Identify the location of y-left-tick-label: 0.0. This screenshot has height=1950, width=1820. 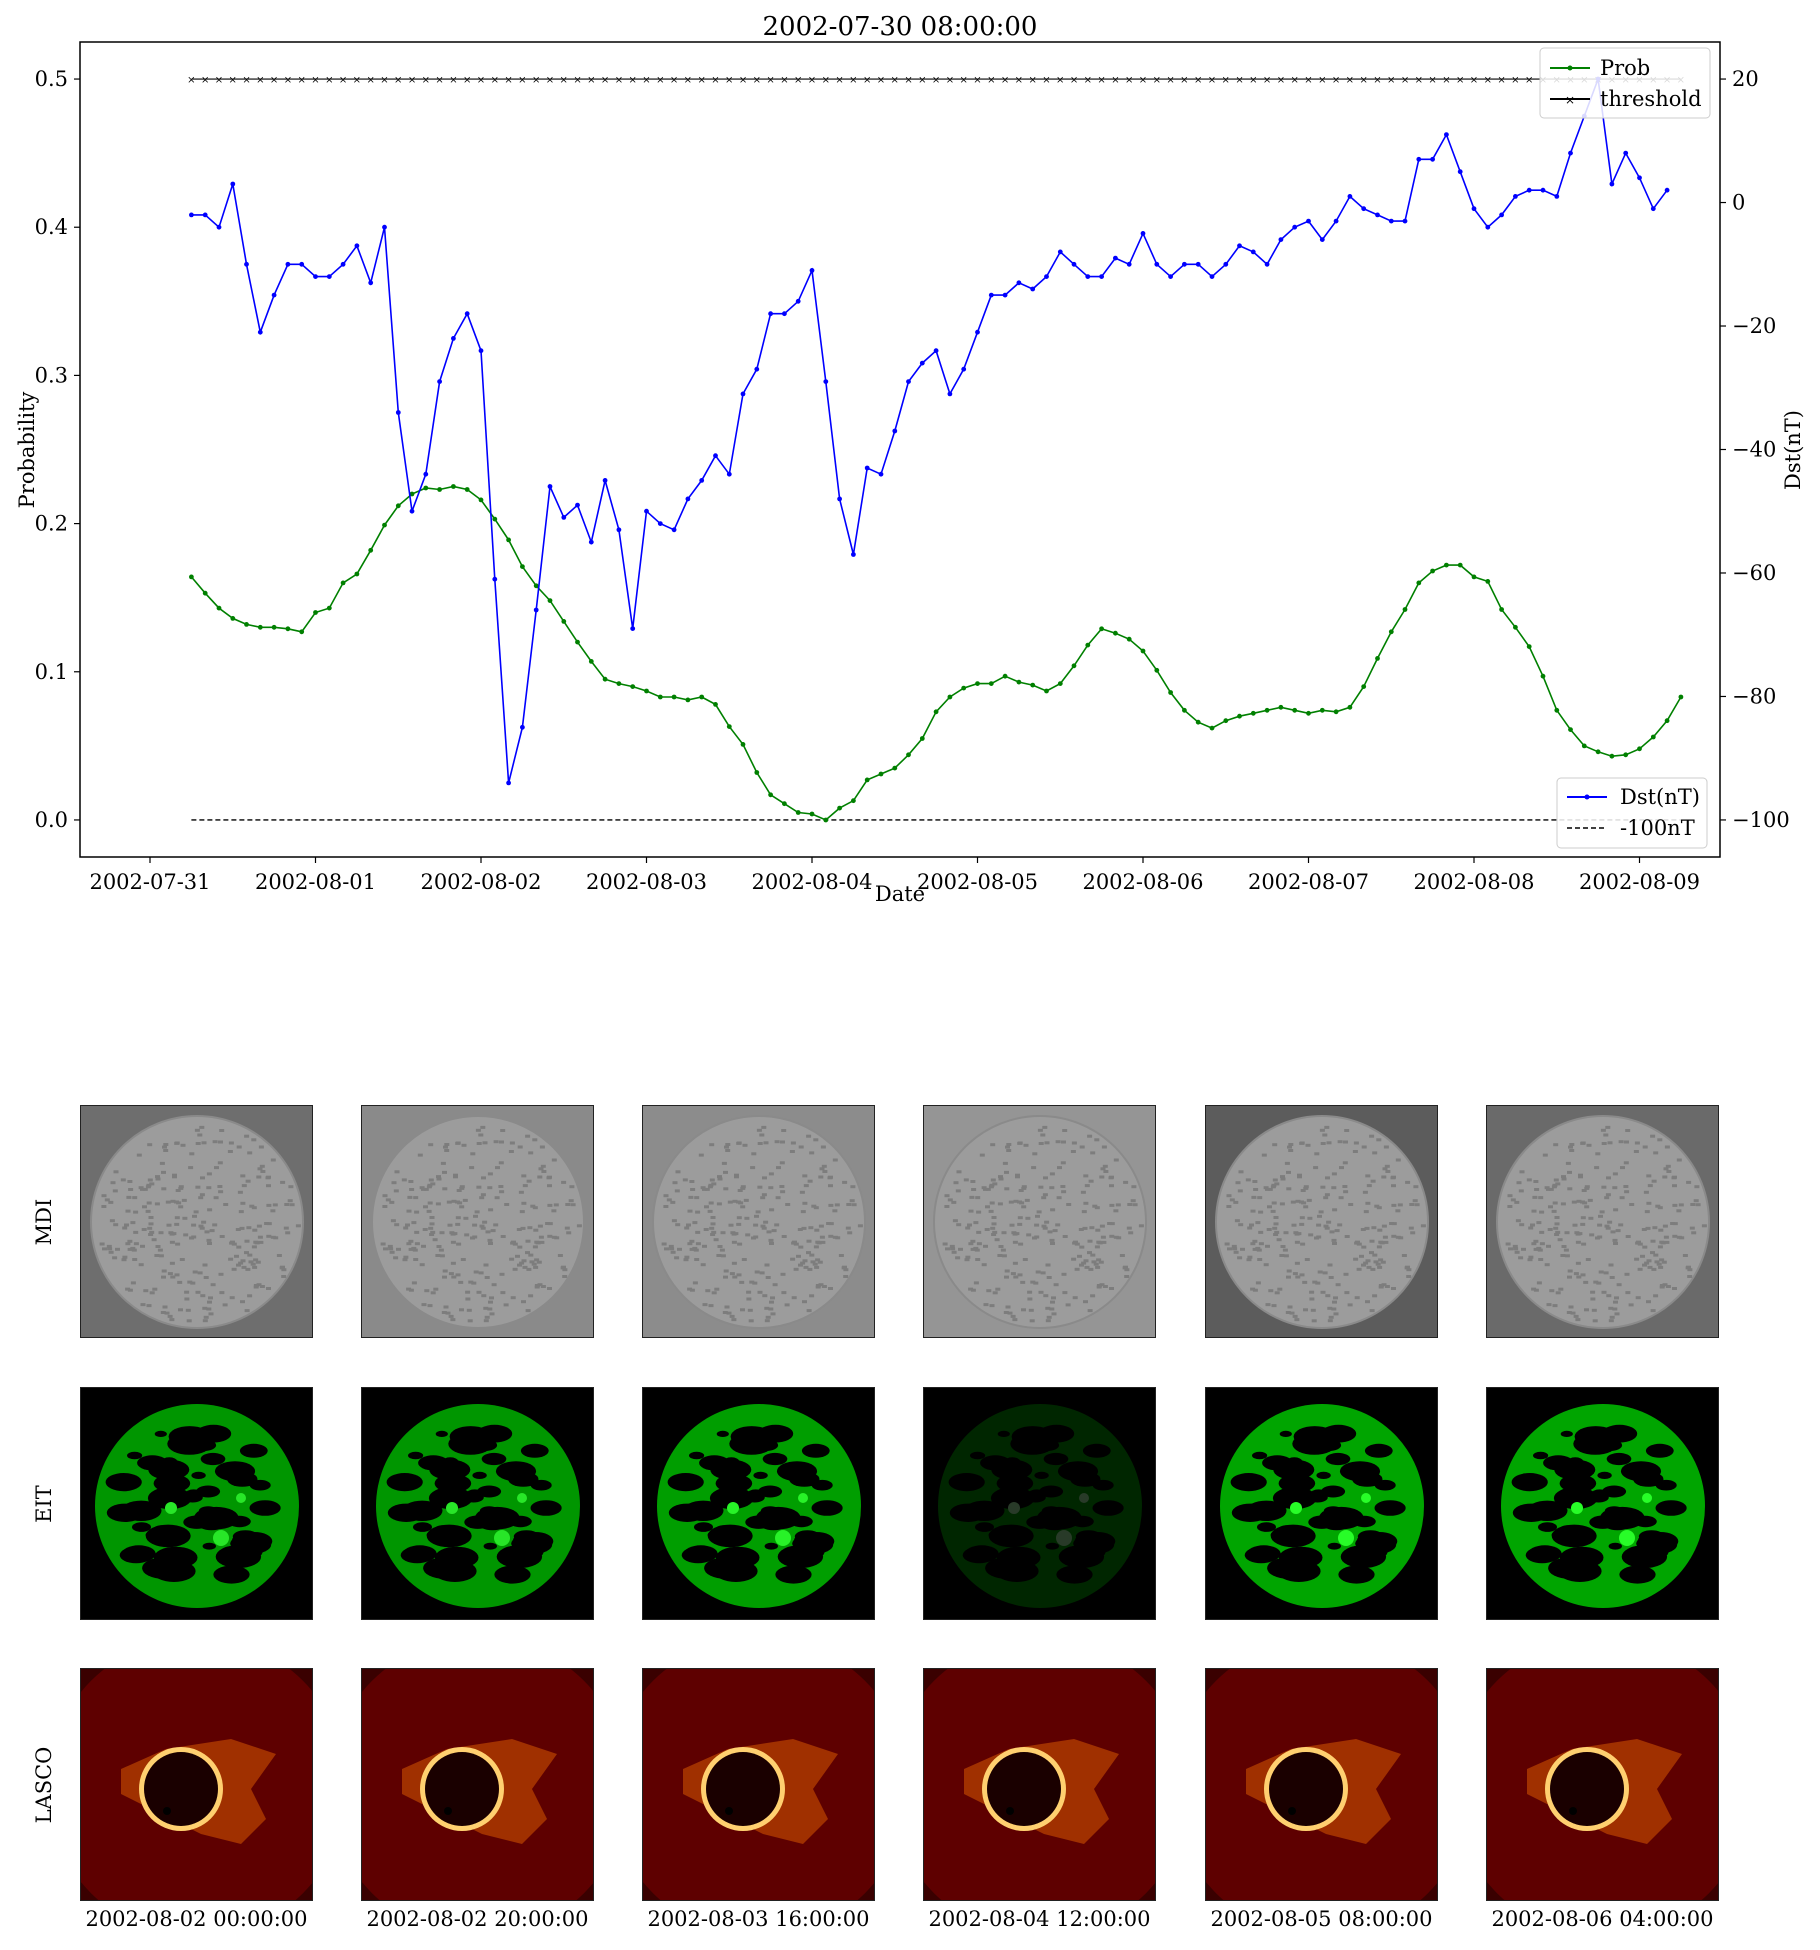
(51, 820).